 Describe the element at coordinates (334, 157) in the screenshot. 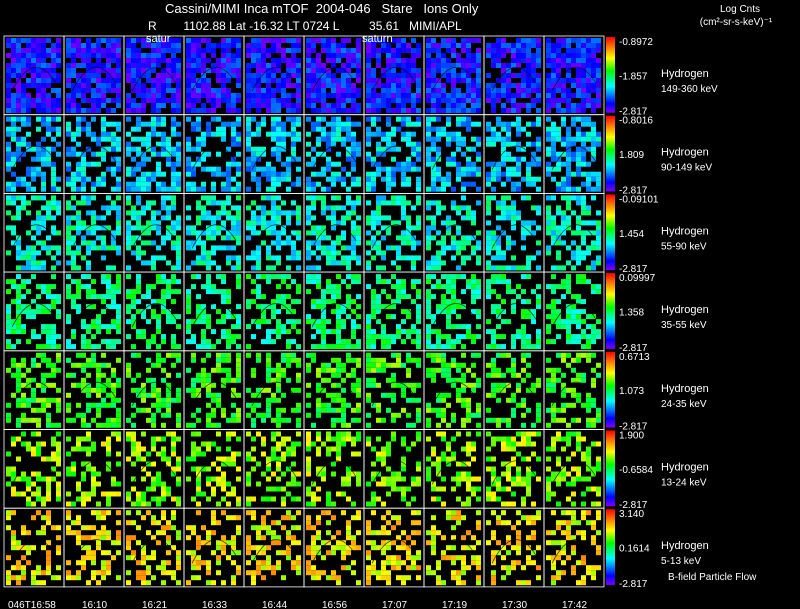

I see `field-line` at that location.